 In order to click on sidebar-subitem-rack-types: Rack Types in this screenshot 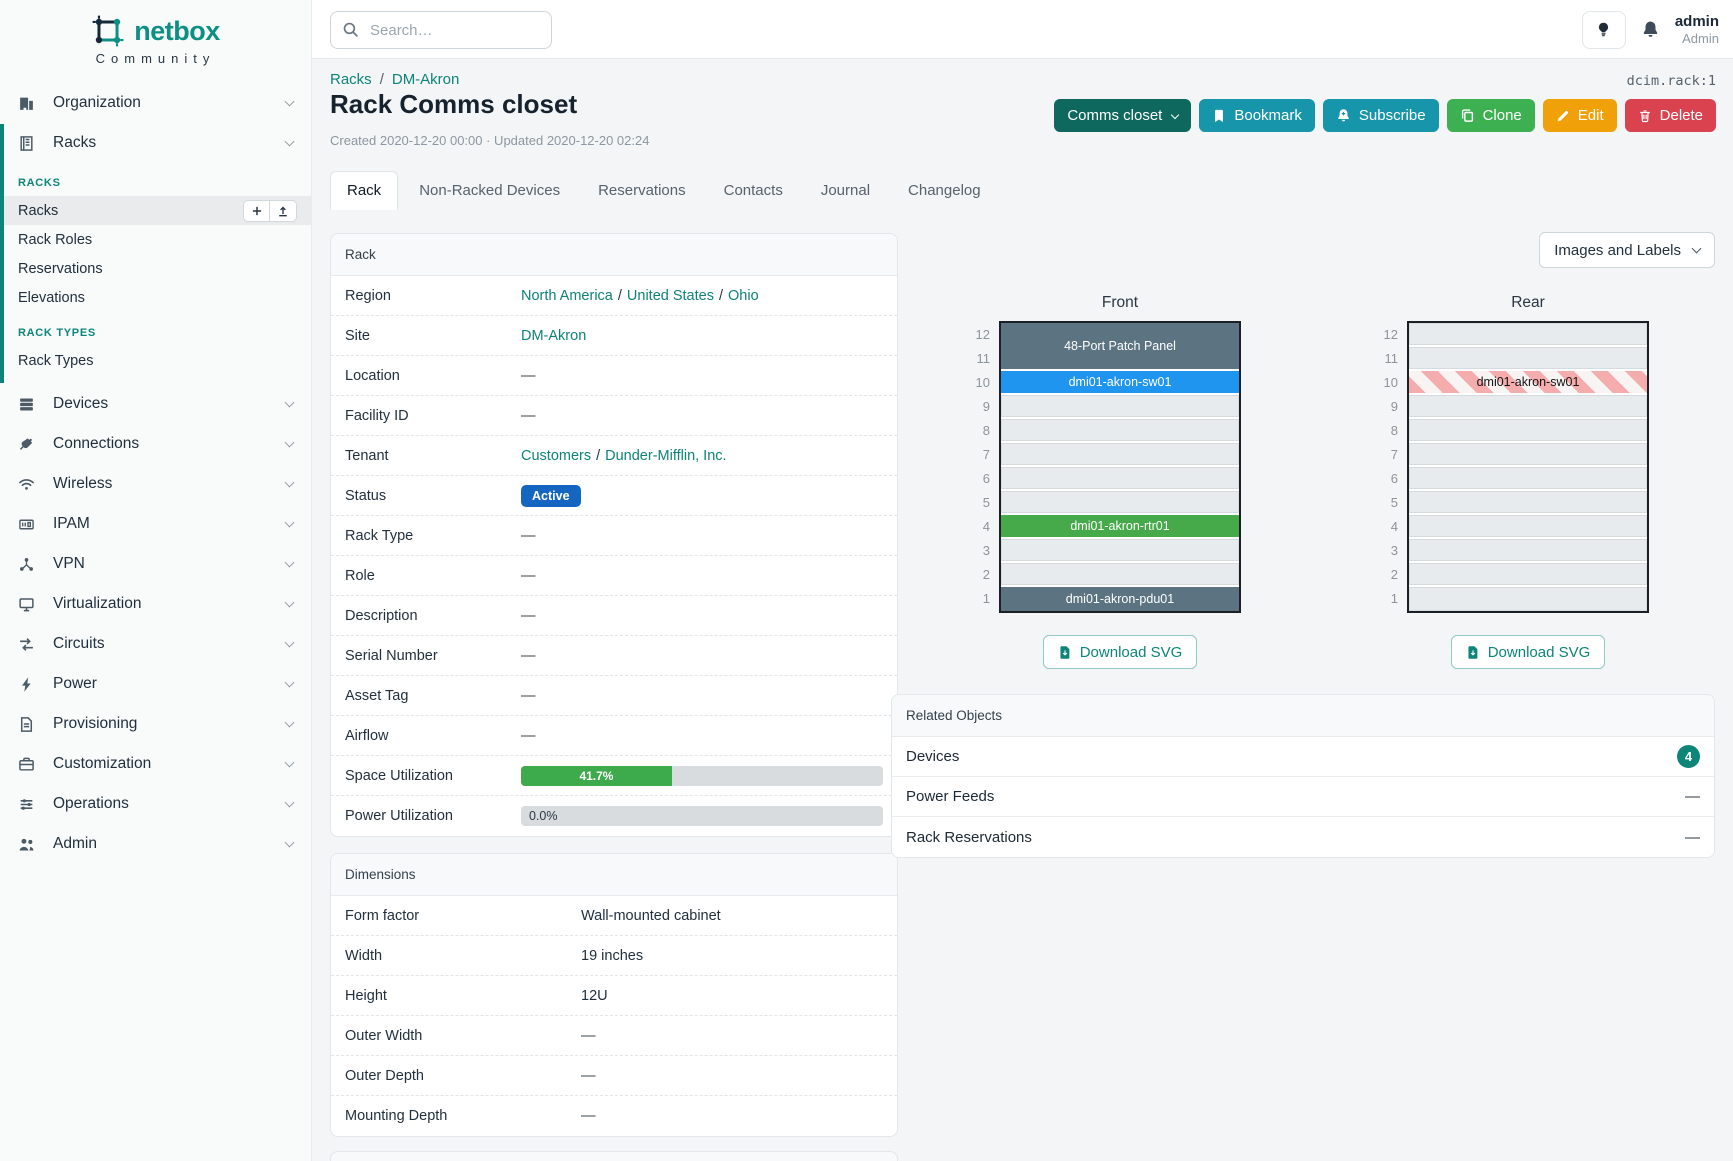, I will do `click(157, 360)`.